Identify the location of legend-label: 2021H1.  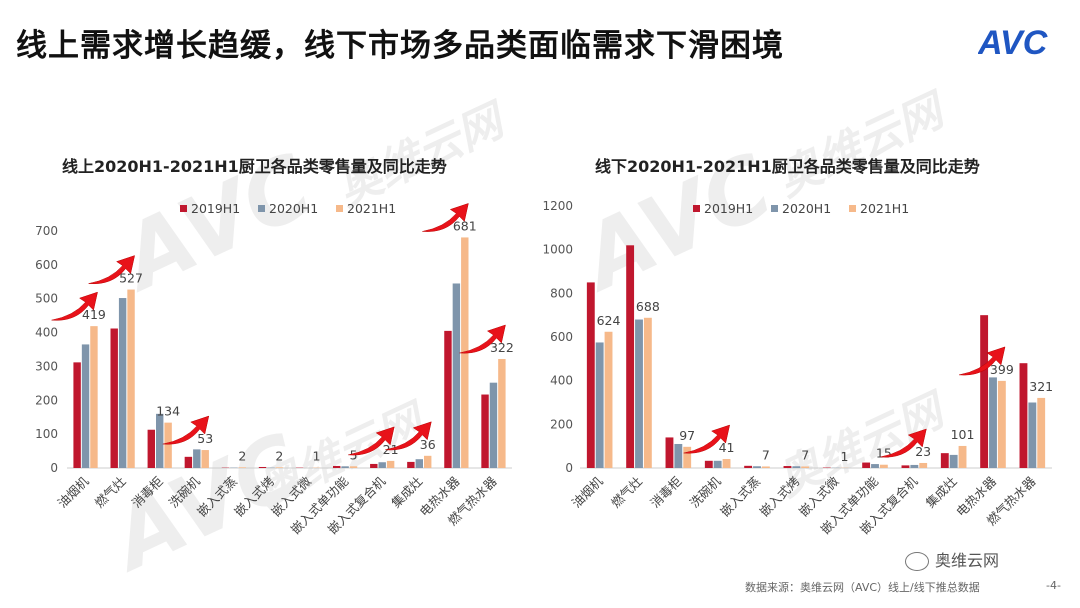
(884, 208).